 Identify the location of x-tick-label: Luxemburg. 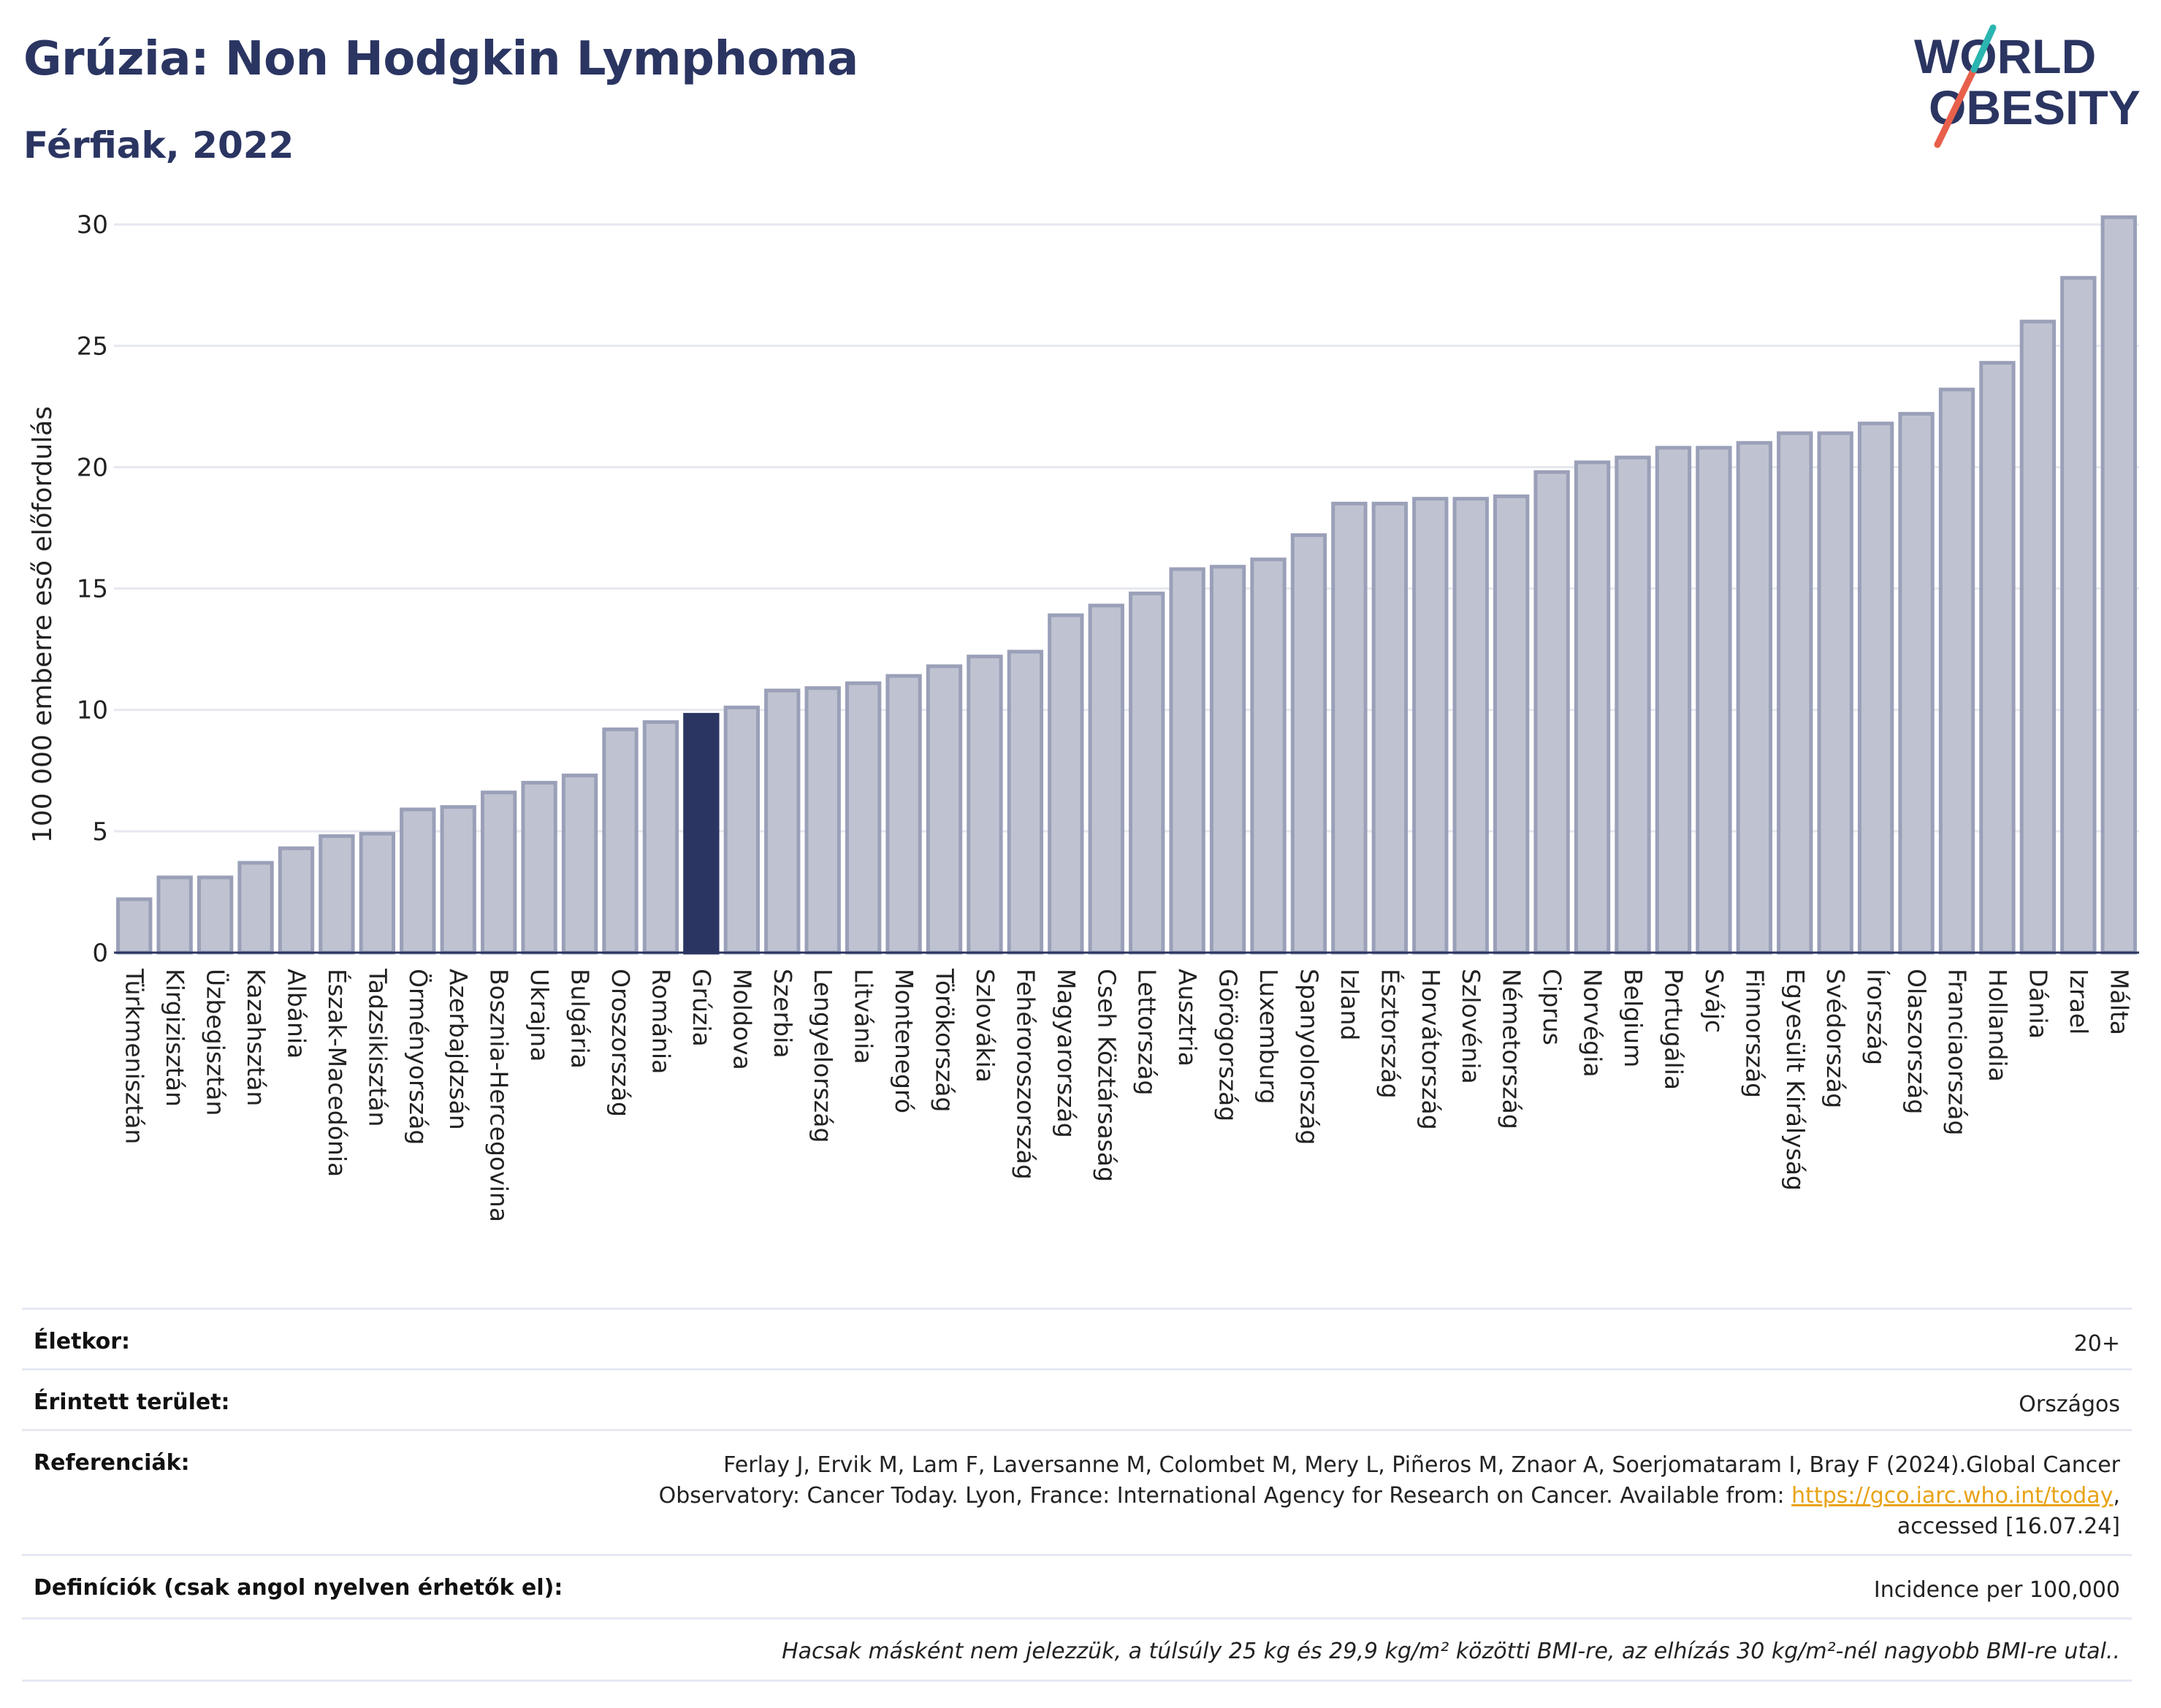
(1268, 1036).